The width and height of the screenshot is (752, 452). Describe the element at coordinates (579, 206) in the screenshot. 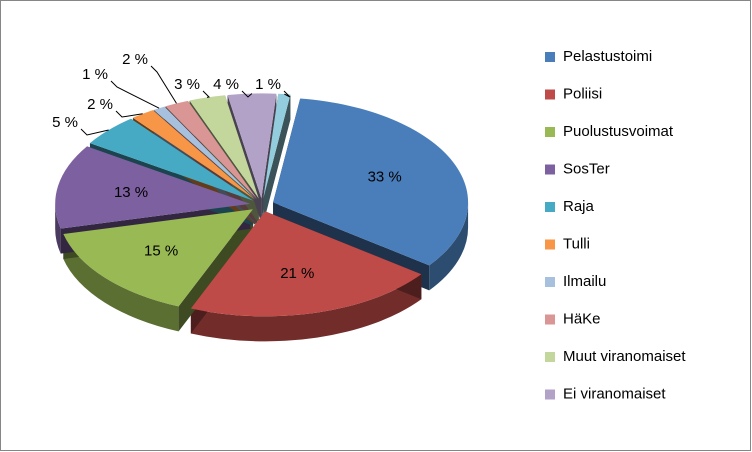

I see `legend-label: Raja` at that location.